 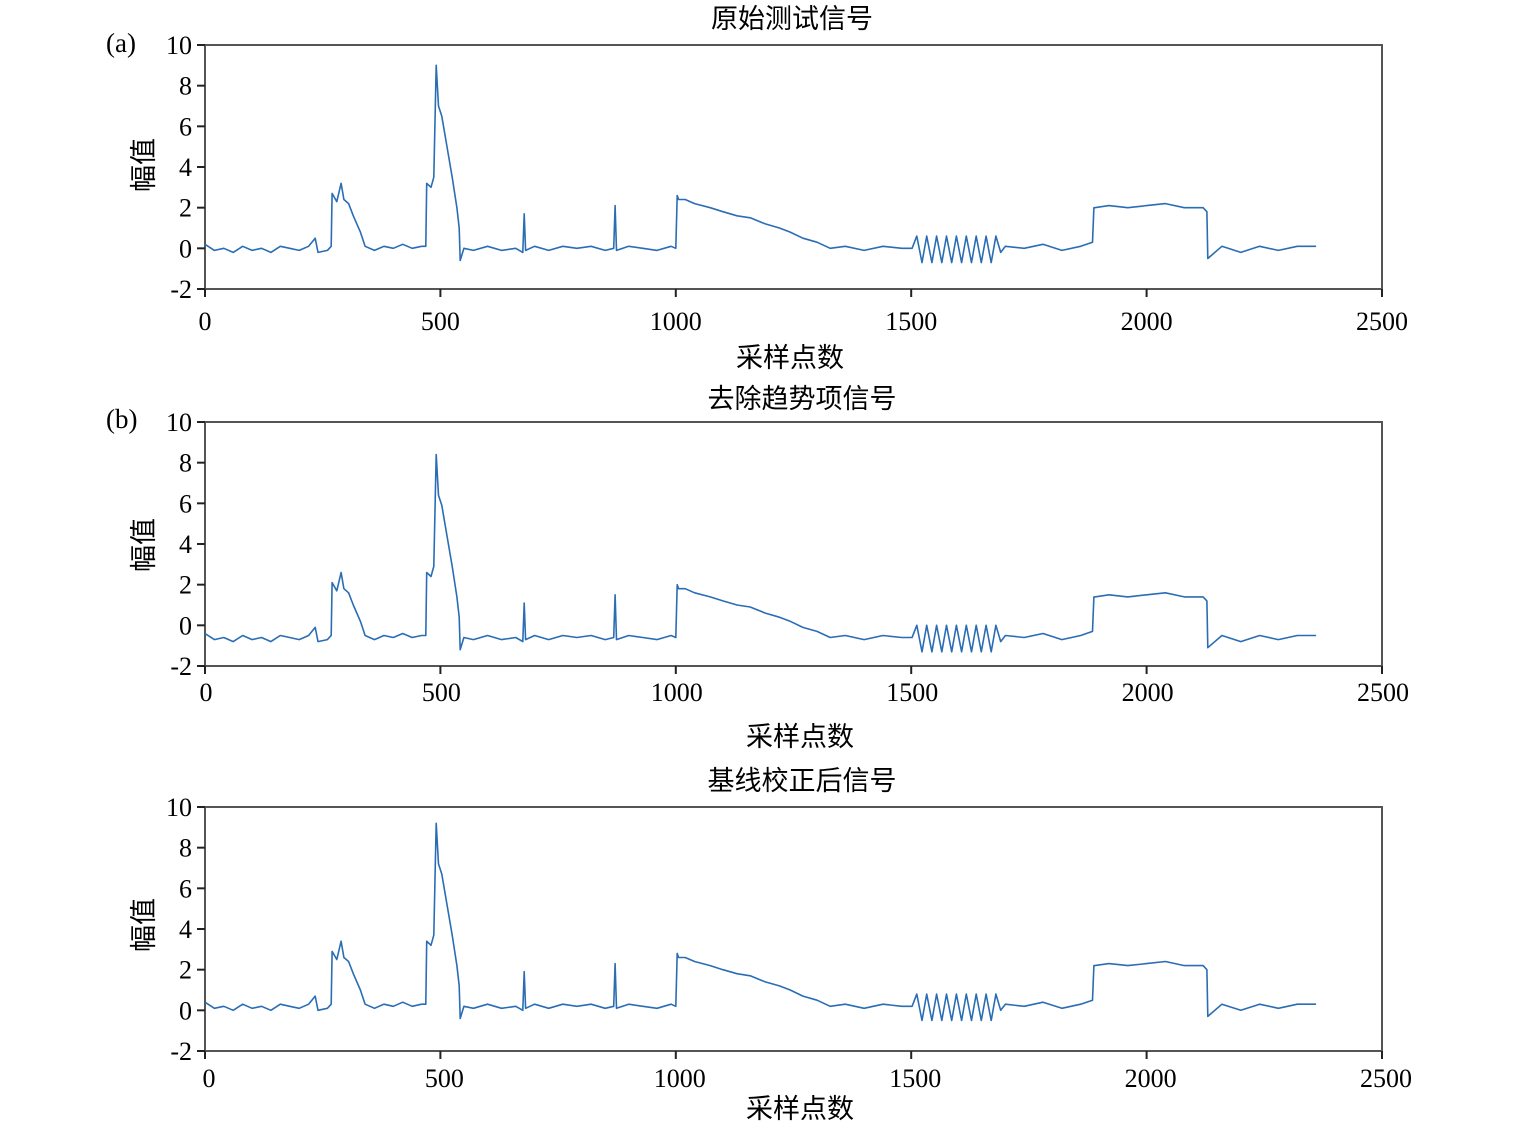 What do you see at coordinates (121, 43) in the screenshot?
I see `panel-label: (a)` at bounding box center [121, 43].